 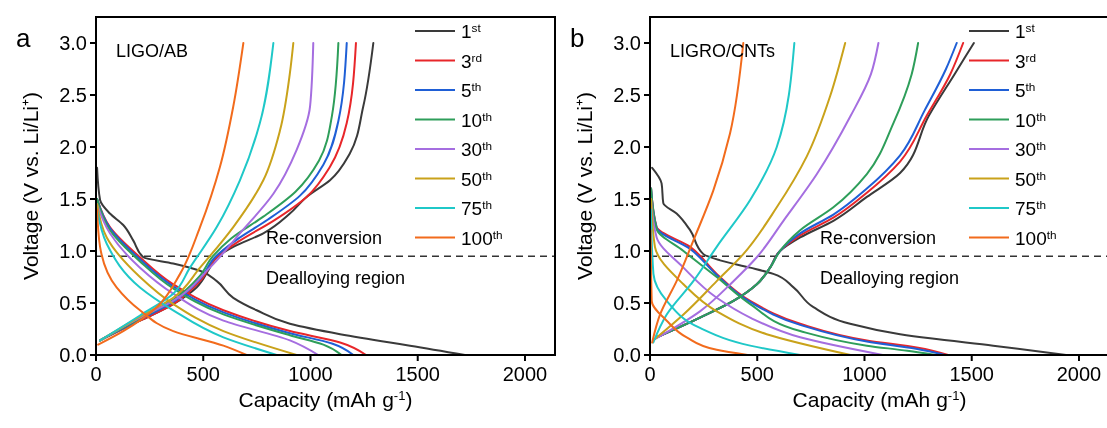 I want to click on annotation: LIGO/AB, so click(x=152, y=51).